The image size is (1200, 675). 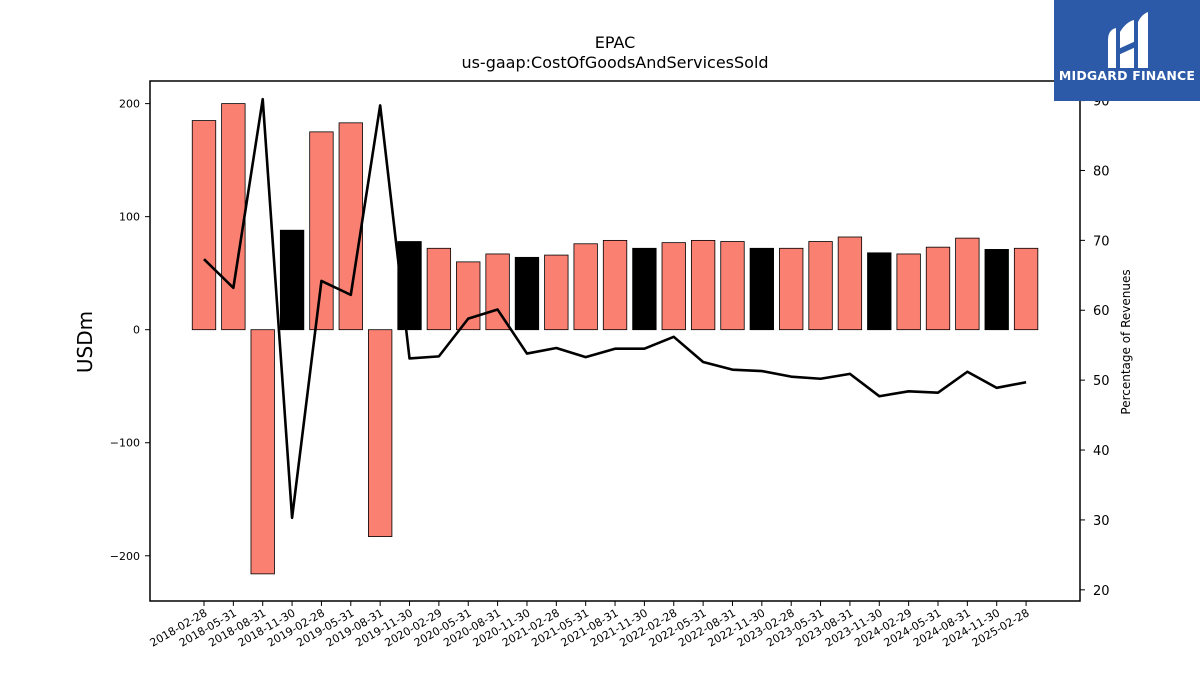 I want to click on y2-tick-label: 50, so click(x=1101, y=381).